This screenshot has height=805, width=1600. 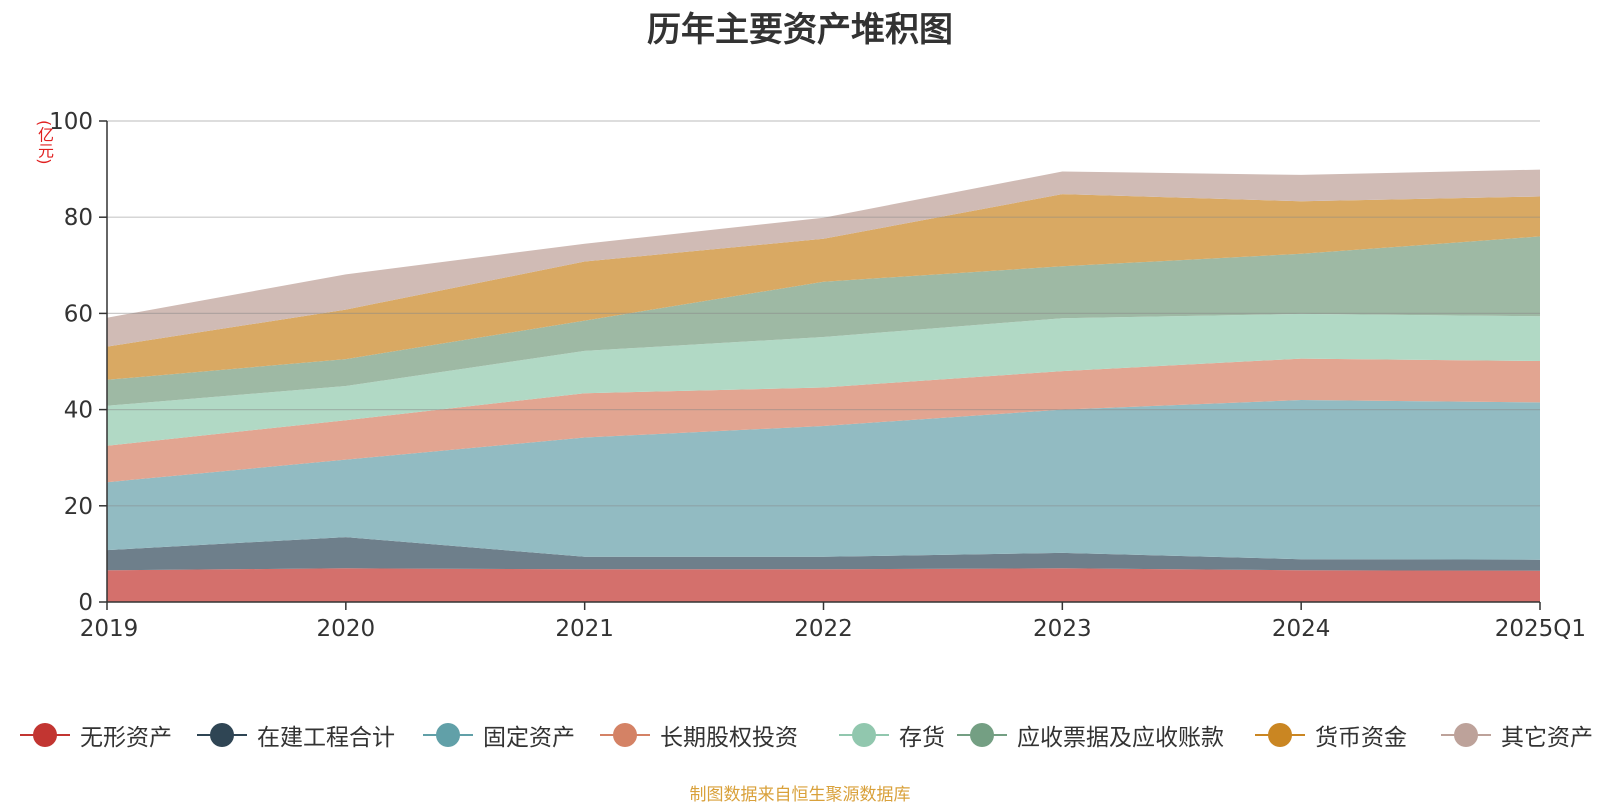 I want to click on data-source-note: 制图数据来自恒生聚源数据库, so click(x=800, y=795).